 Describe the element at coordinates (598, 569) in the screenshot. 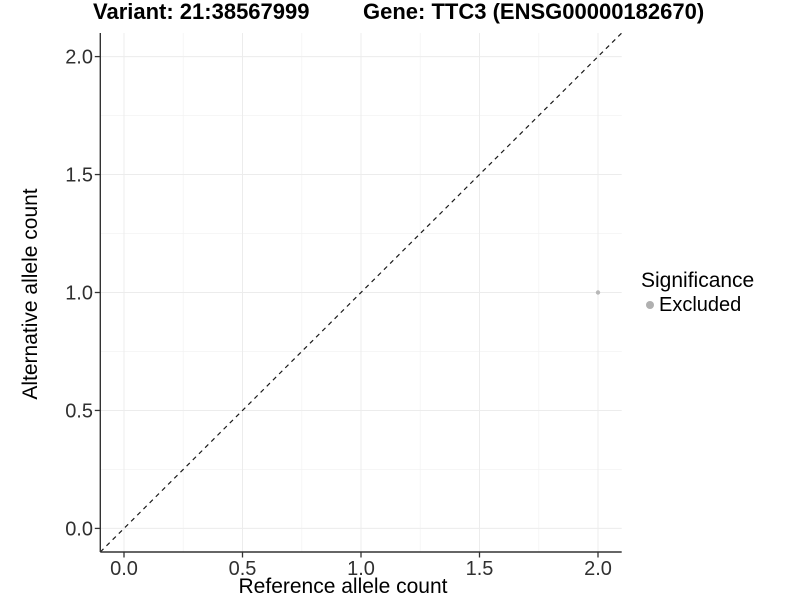

I see `x-tick-label: 2.0` at that location.